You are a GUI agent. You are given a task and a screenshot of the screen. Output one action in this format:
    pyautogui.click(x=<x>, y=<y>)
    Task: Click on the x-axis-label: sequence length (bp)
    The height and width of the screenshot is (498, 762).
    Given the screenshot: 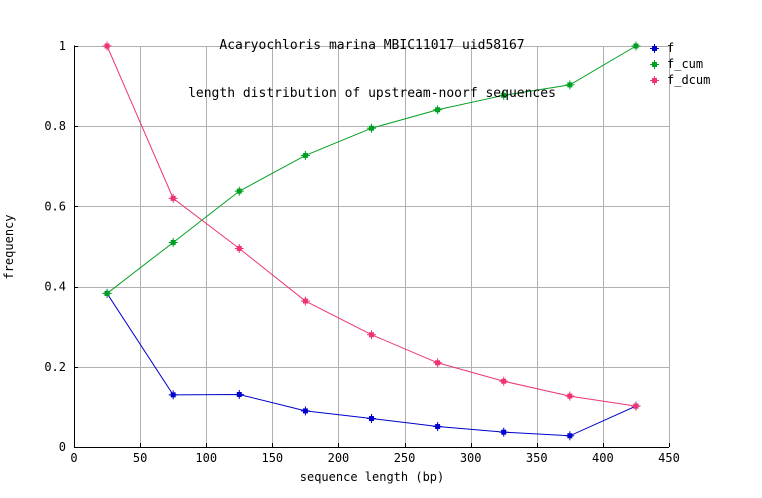 What is the action you would take?
    pyautogui.click(x=372, y=477)
    